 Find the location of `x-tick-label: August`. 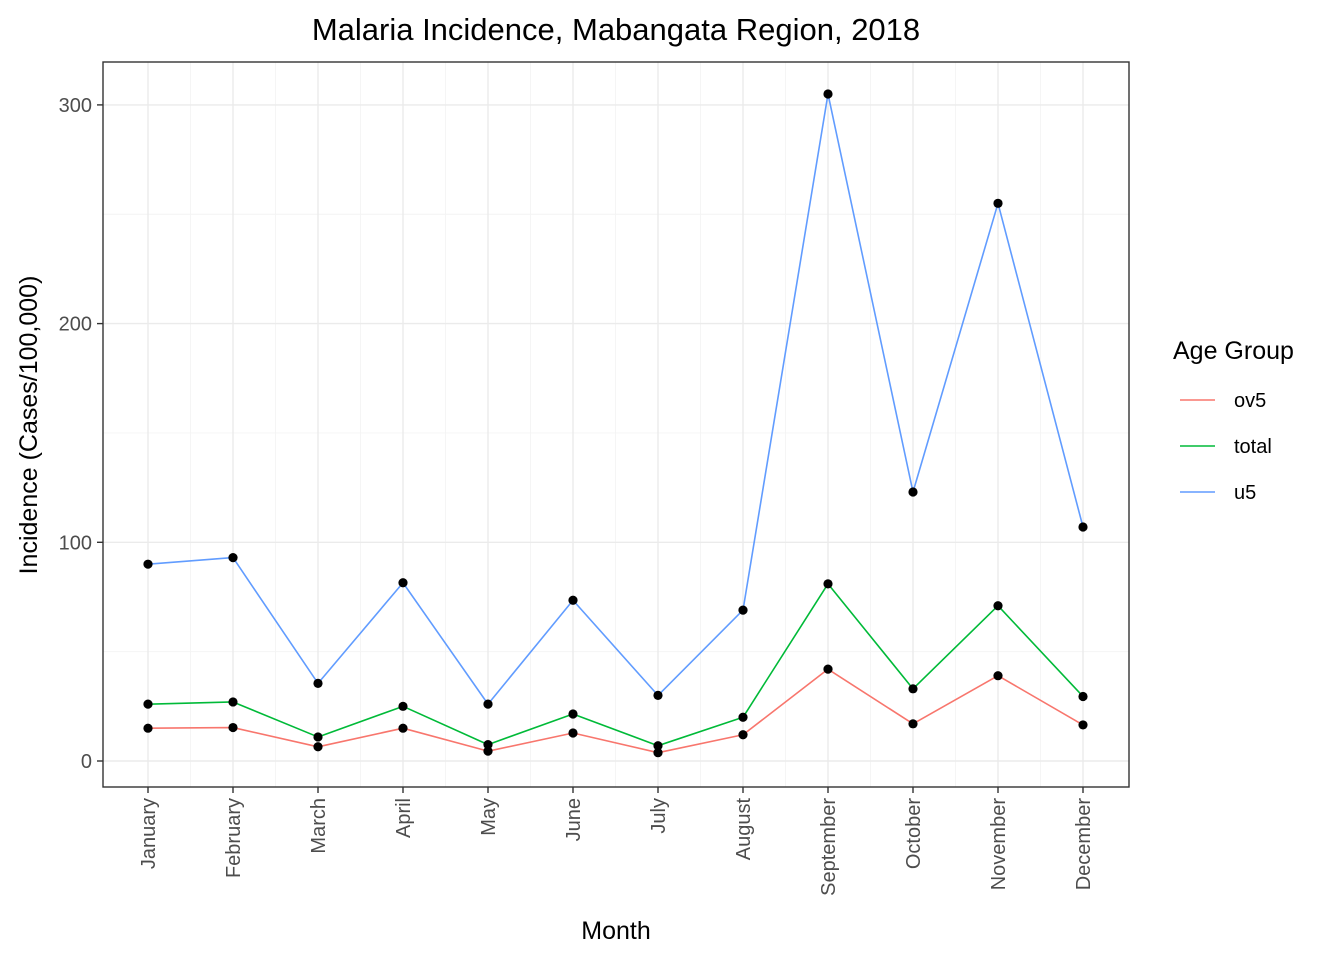

x-tick-label: August is located at coordinates (744, 829).